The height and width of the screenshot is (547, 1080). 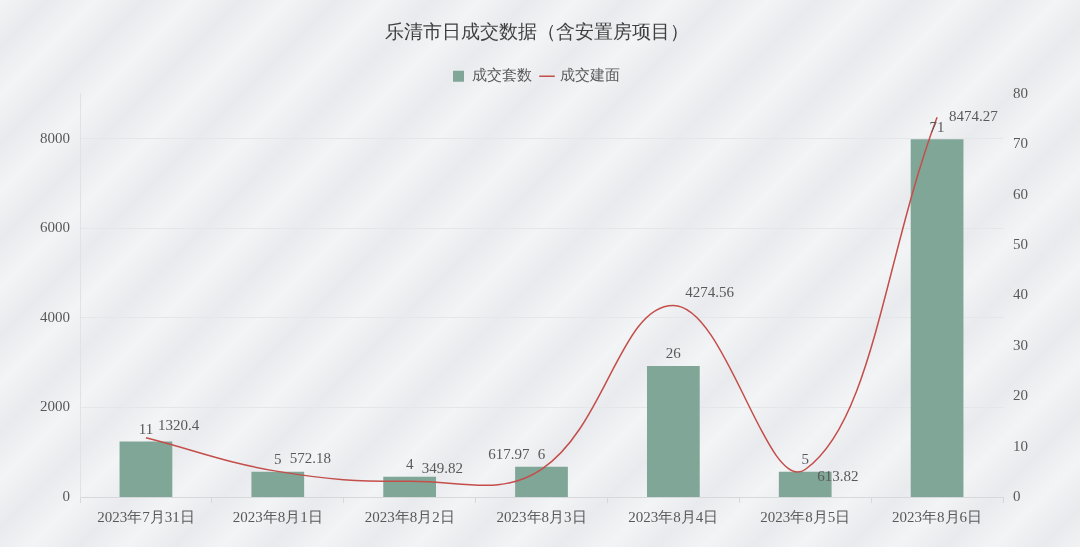 I want to click on y-tick-label: 8000, so click(x=55, y=137).